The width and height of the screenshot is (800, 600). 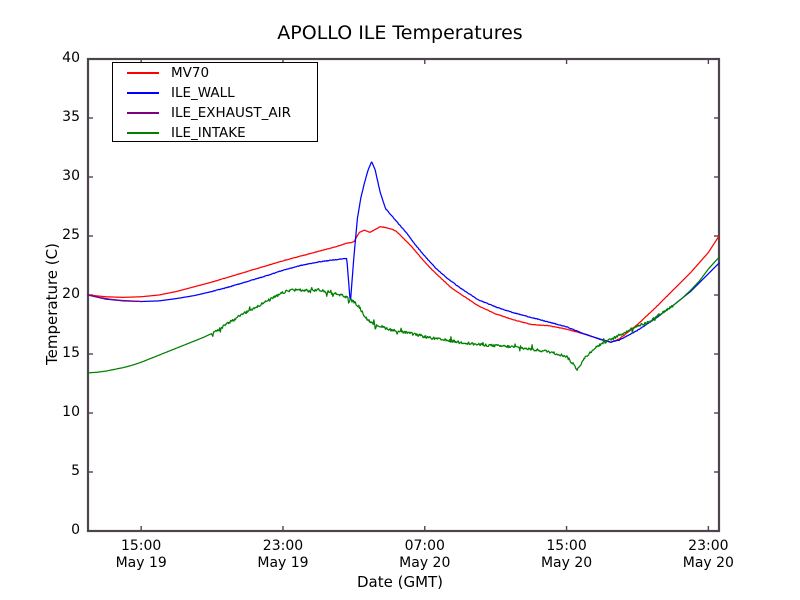 I want to click on y-tick-label: 10, so click(x=71, y=412).